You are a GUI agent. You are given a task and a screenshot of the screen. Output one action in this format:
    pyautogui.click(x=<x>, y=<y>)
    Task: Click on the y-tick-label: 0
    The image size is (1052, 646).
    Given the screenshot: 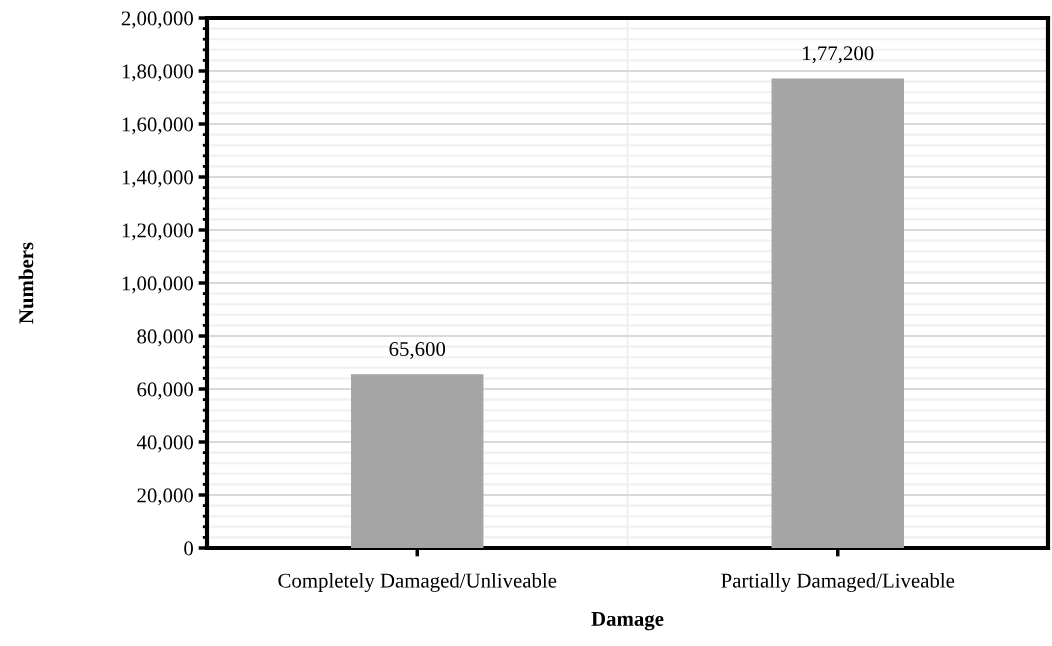 What is the action you would take?
    pyautogui.click(x=189, y=548)
    